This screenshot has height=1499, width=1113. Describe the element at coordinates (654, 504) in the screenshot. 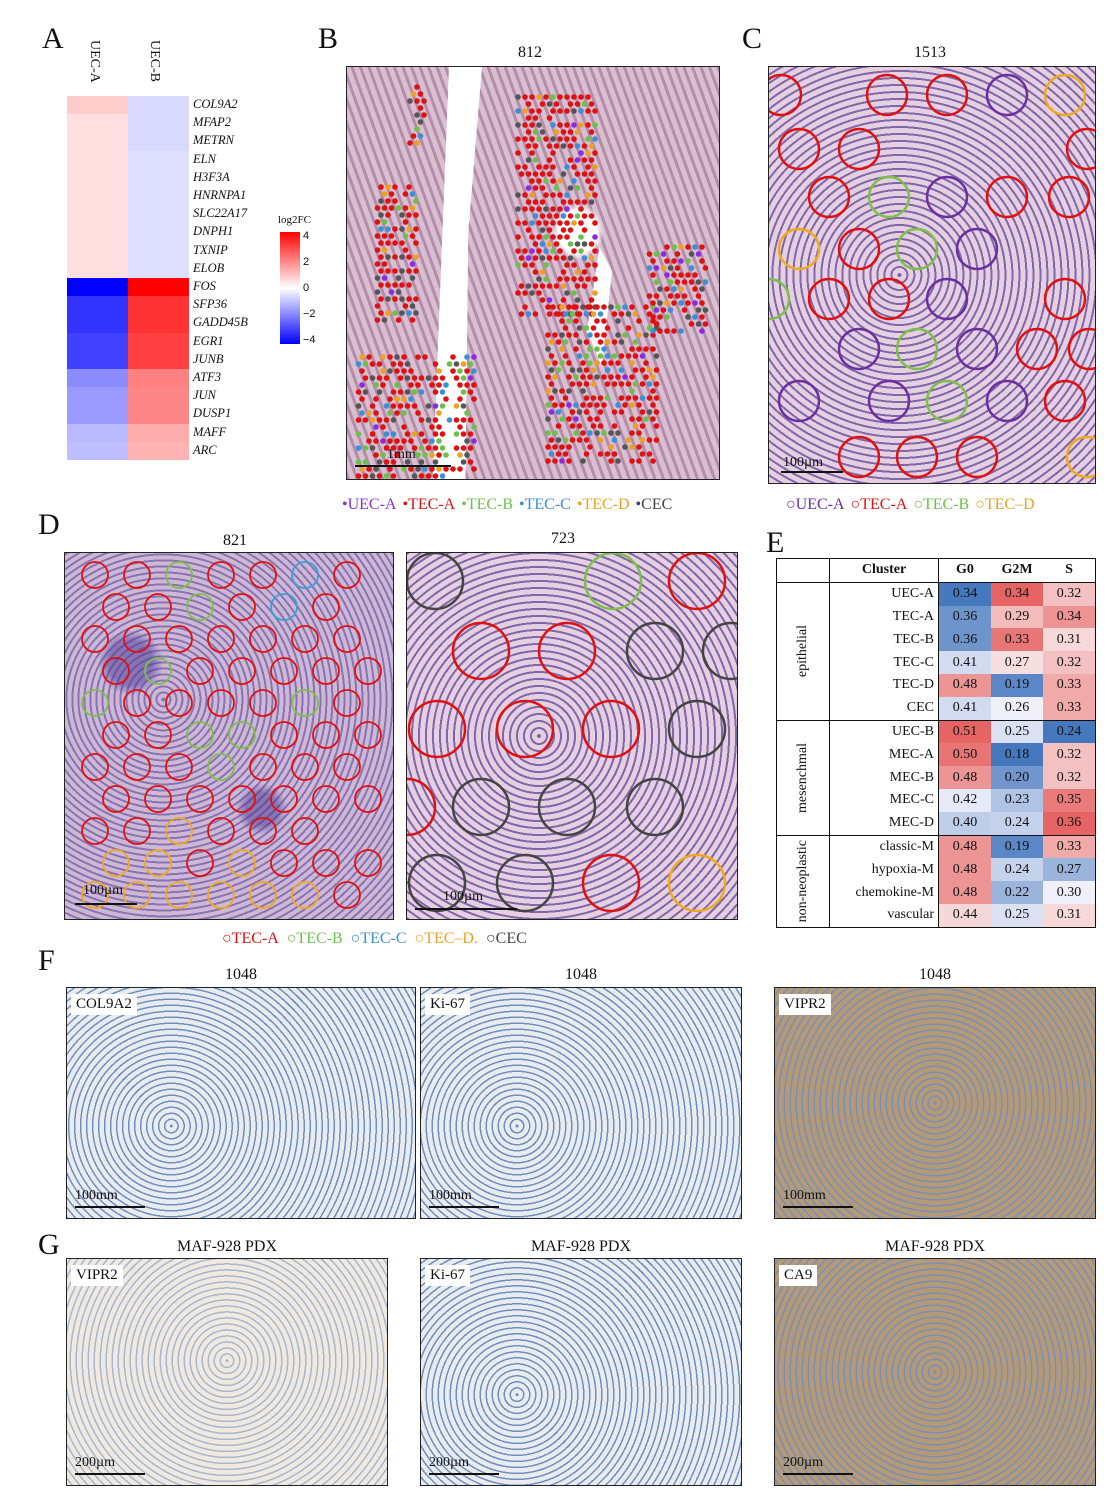

I see `legend-entry: •CEC` at that location.